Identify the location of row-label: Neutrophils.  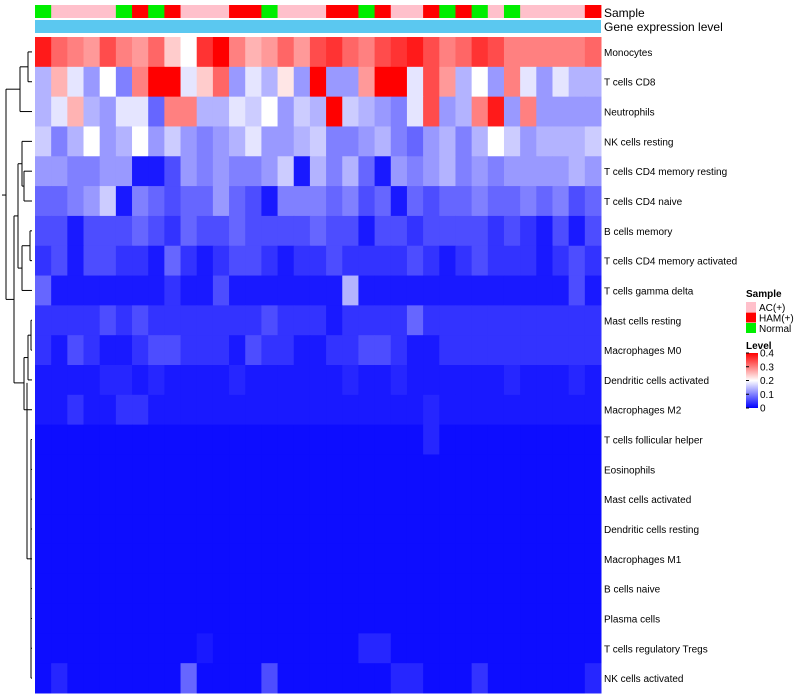
(629, 113).